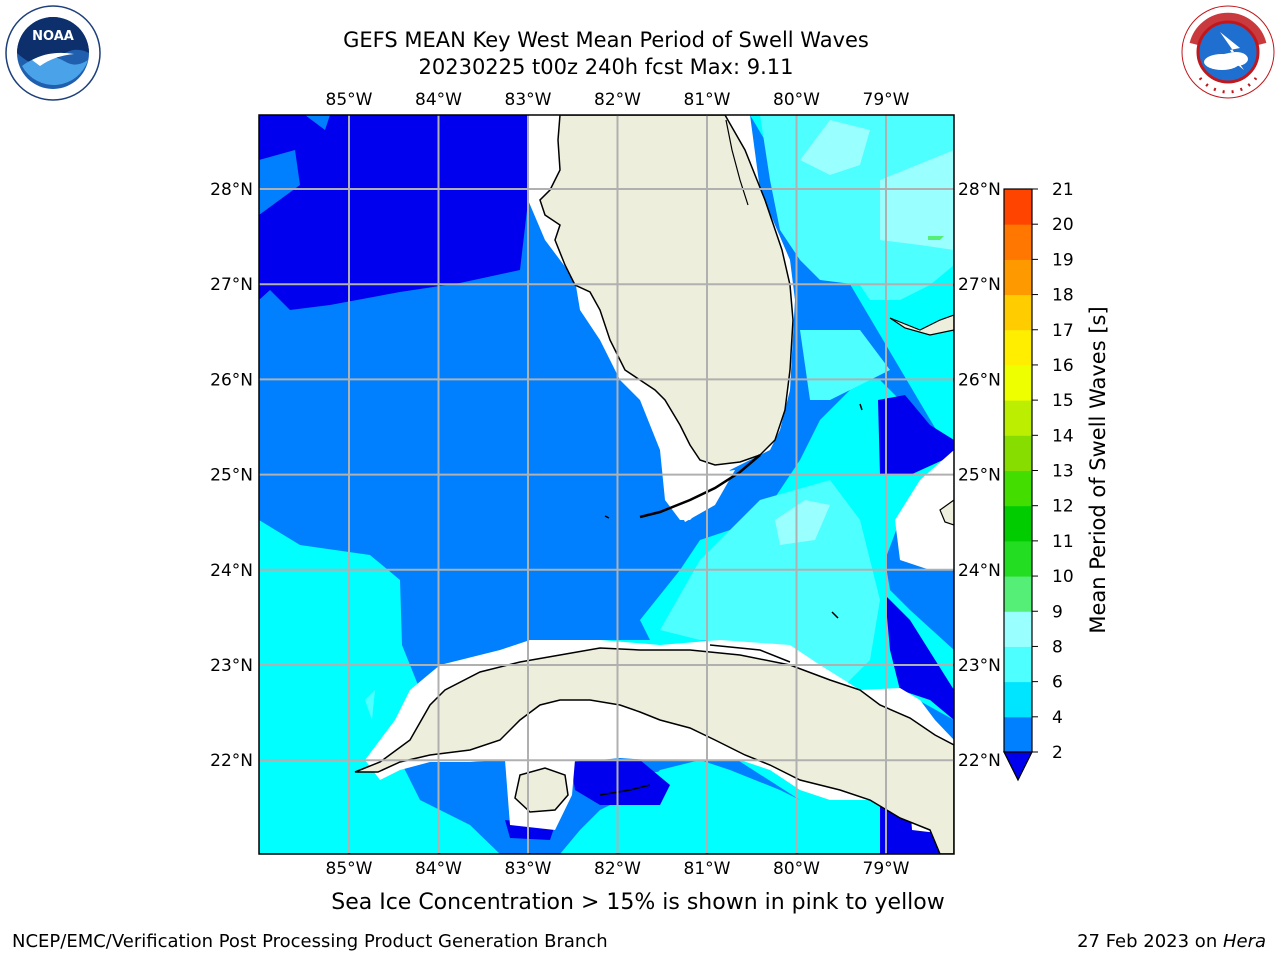  Describe the element at coordinates (349, 869) in the screenshot. I see `lon-label-bottom: 85°W` at that location.